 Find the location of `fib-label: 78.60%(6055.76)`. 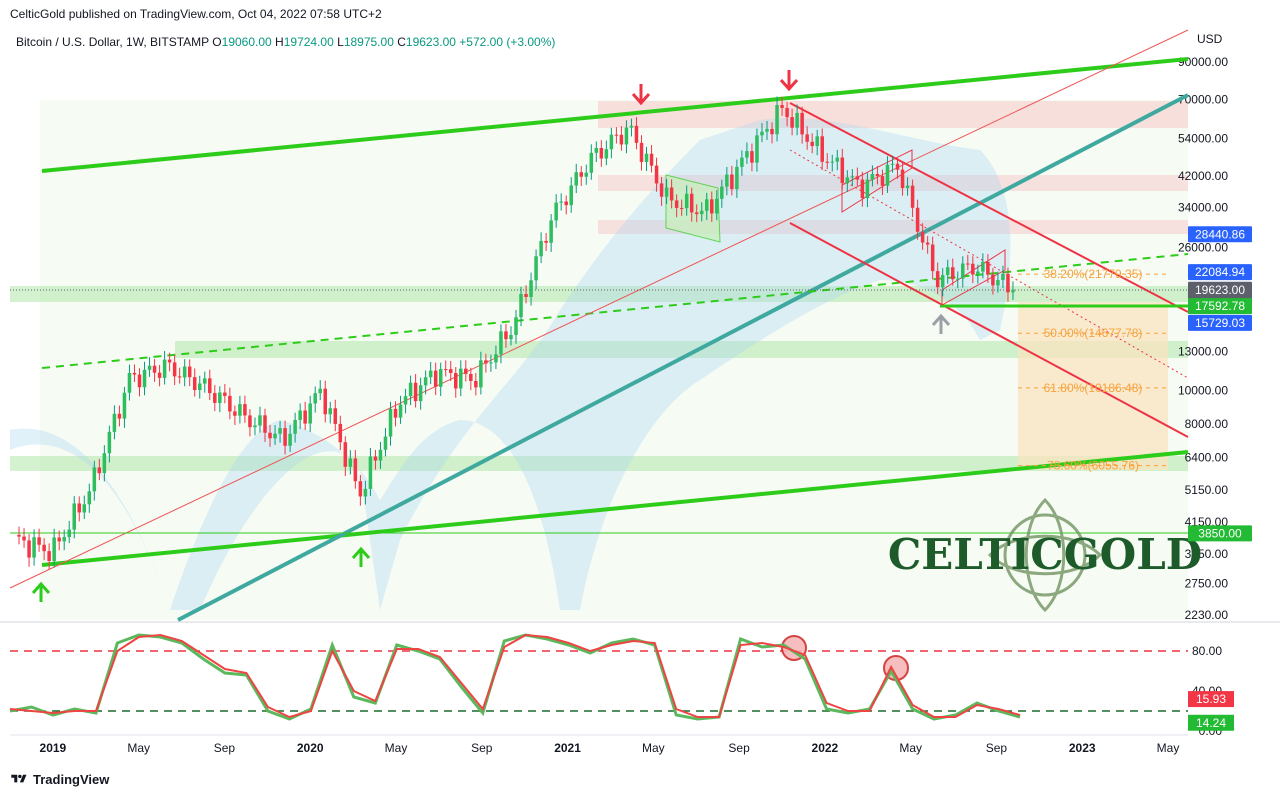

fib-label: 78.60%(6055.76) is located at coordinates (1093, 466).